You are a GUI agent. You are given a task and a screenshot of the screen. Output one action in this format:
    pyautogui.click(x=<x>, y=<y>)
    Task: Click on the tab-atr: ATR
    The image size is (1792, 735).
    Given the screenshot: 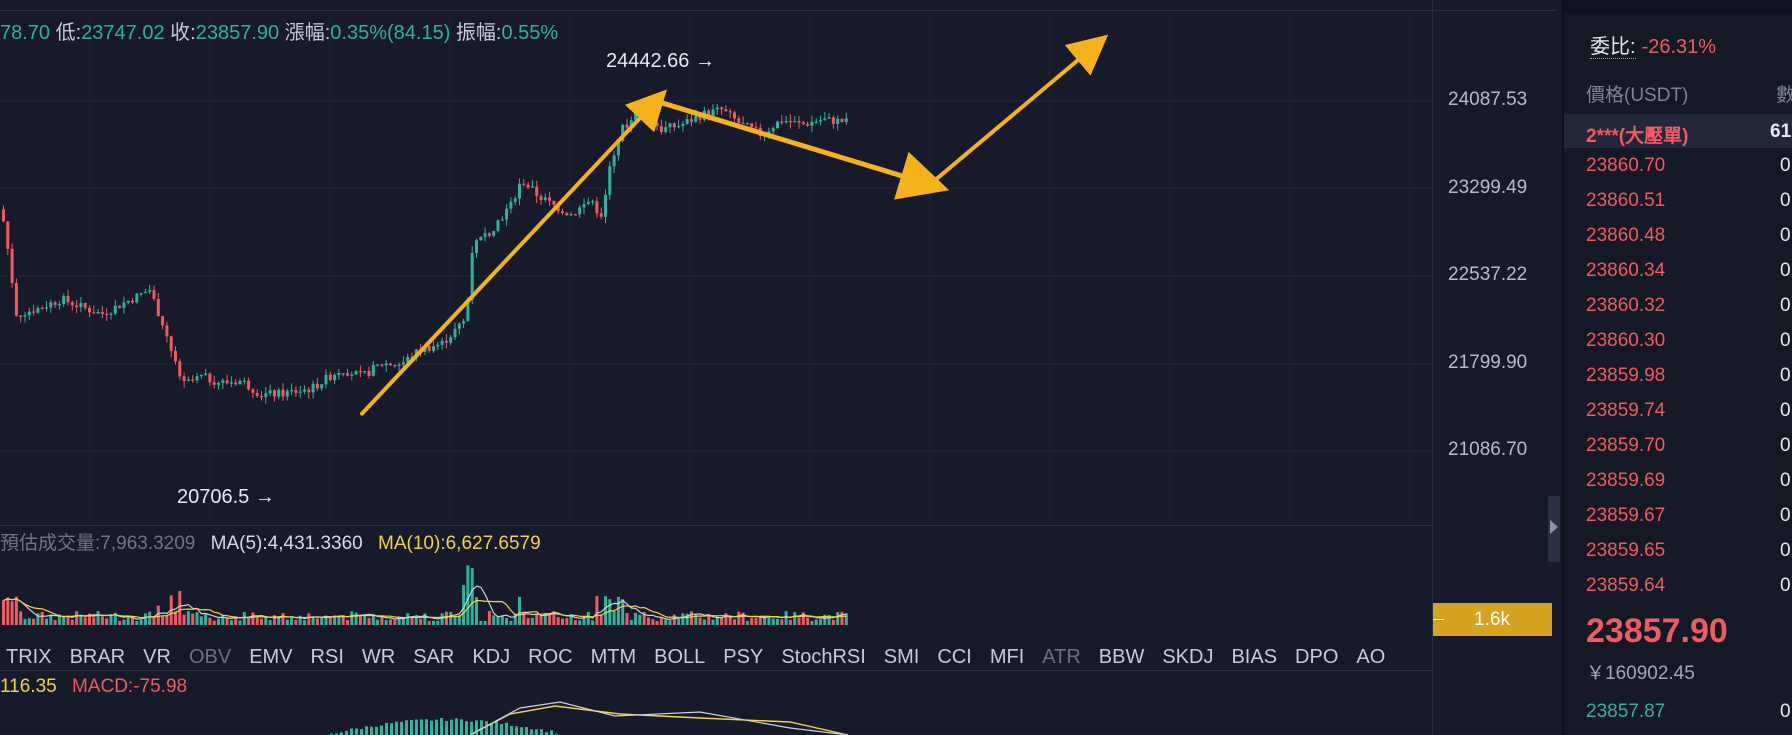 What is the action you would take?
    pyautogui.click(x=1061, y=656)
    